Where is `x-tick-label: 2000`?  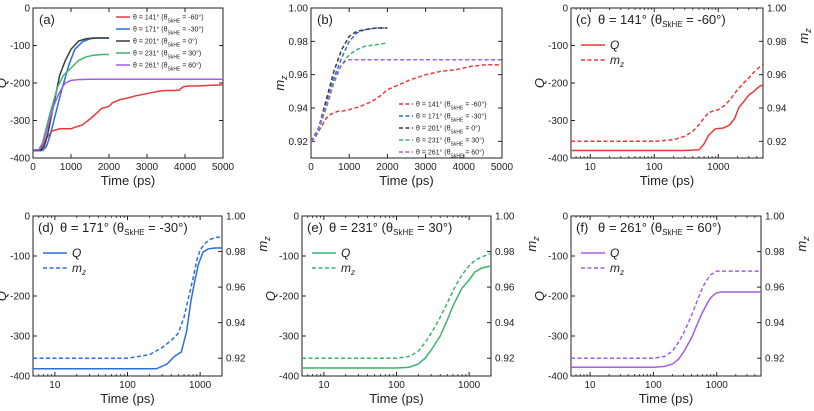
x-tick-label: 2000 is located at coordinates (387, 167).